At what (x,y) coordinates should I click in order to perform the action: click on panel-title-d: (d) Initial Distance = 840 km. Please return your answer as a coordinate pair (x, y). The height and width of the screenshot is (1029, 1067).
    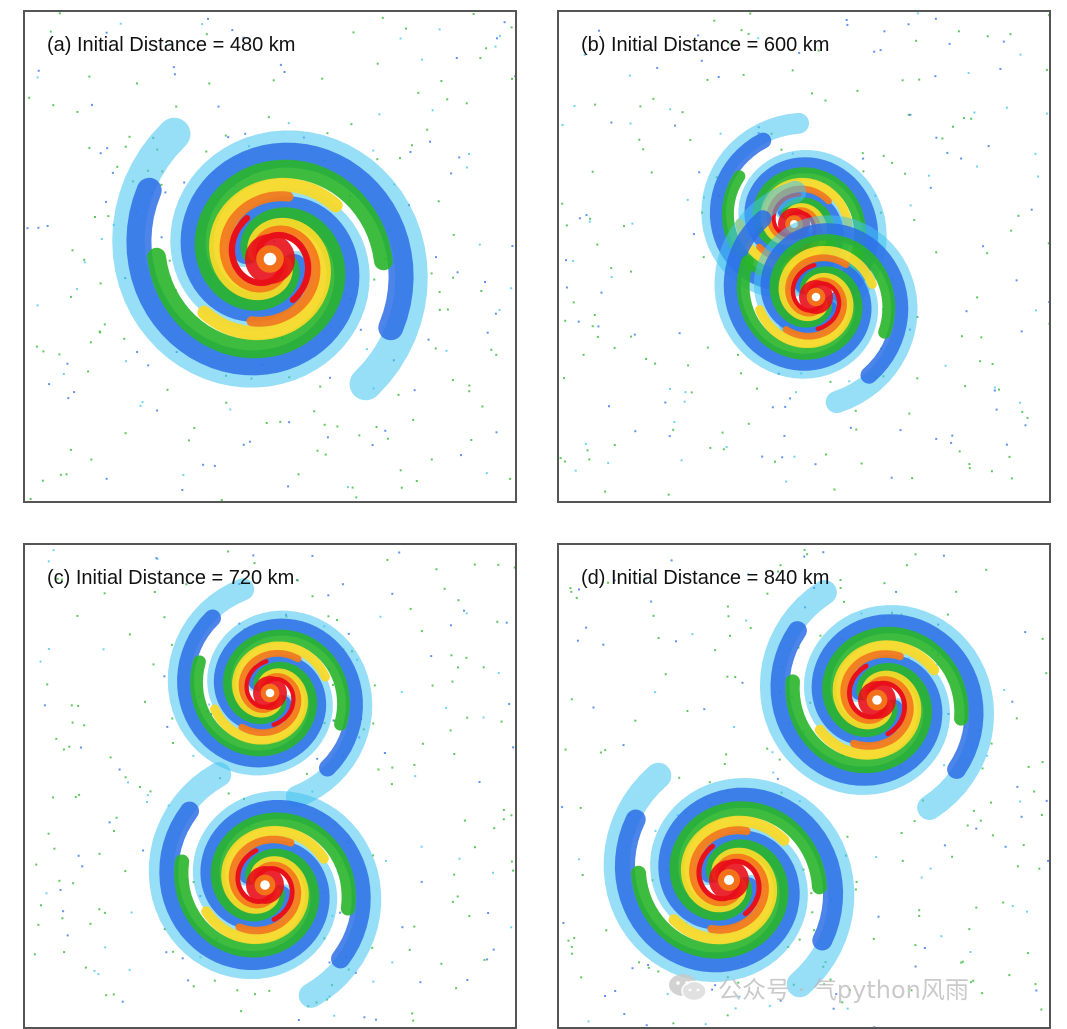
    Looking at the image, I should click on (705, 578).